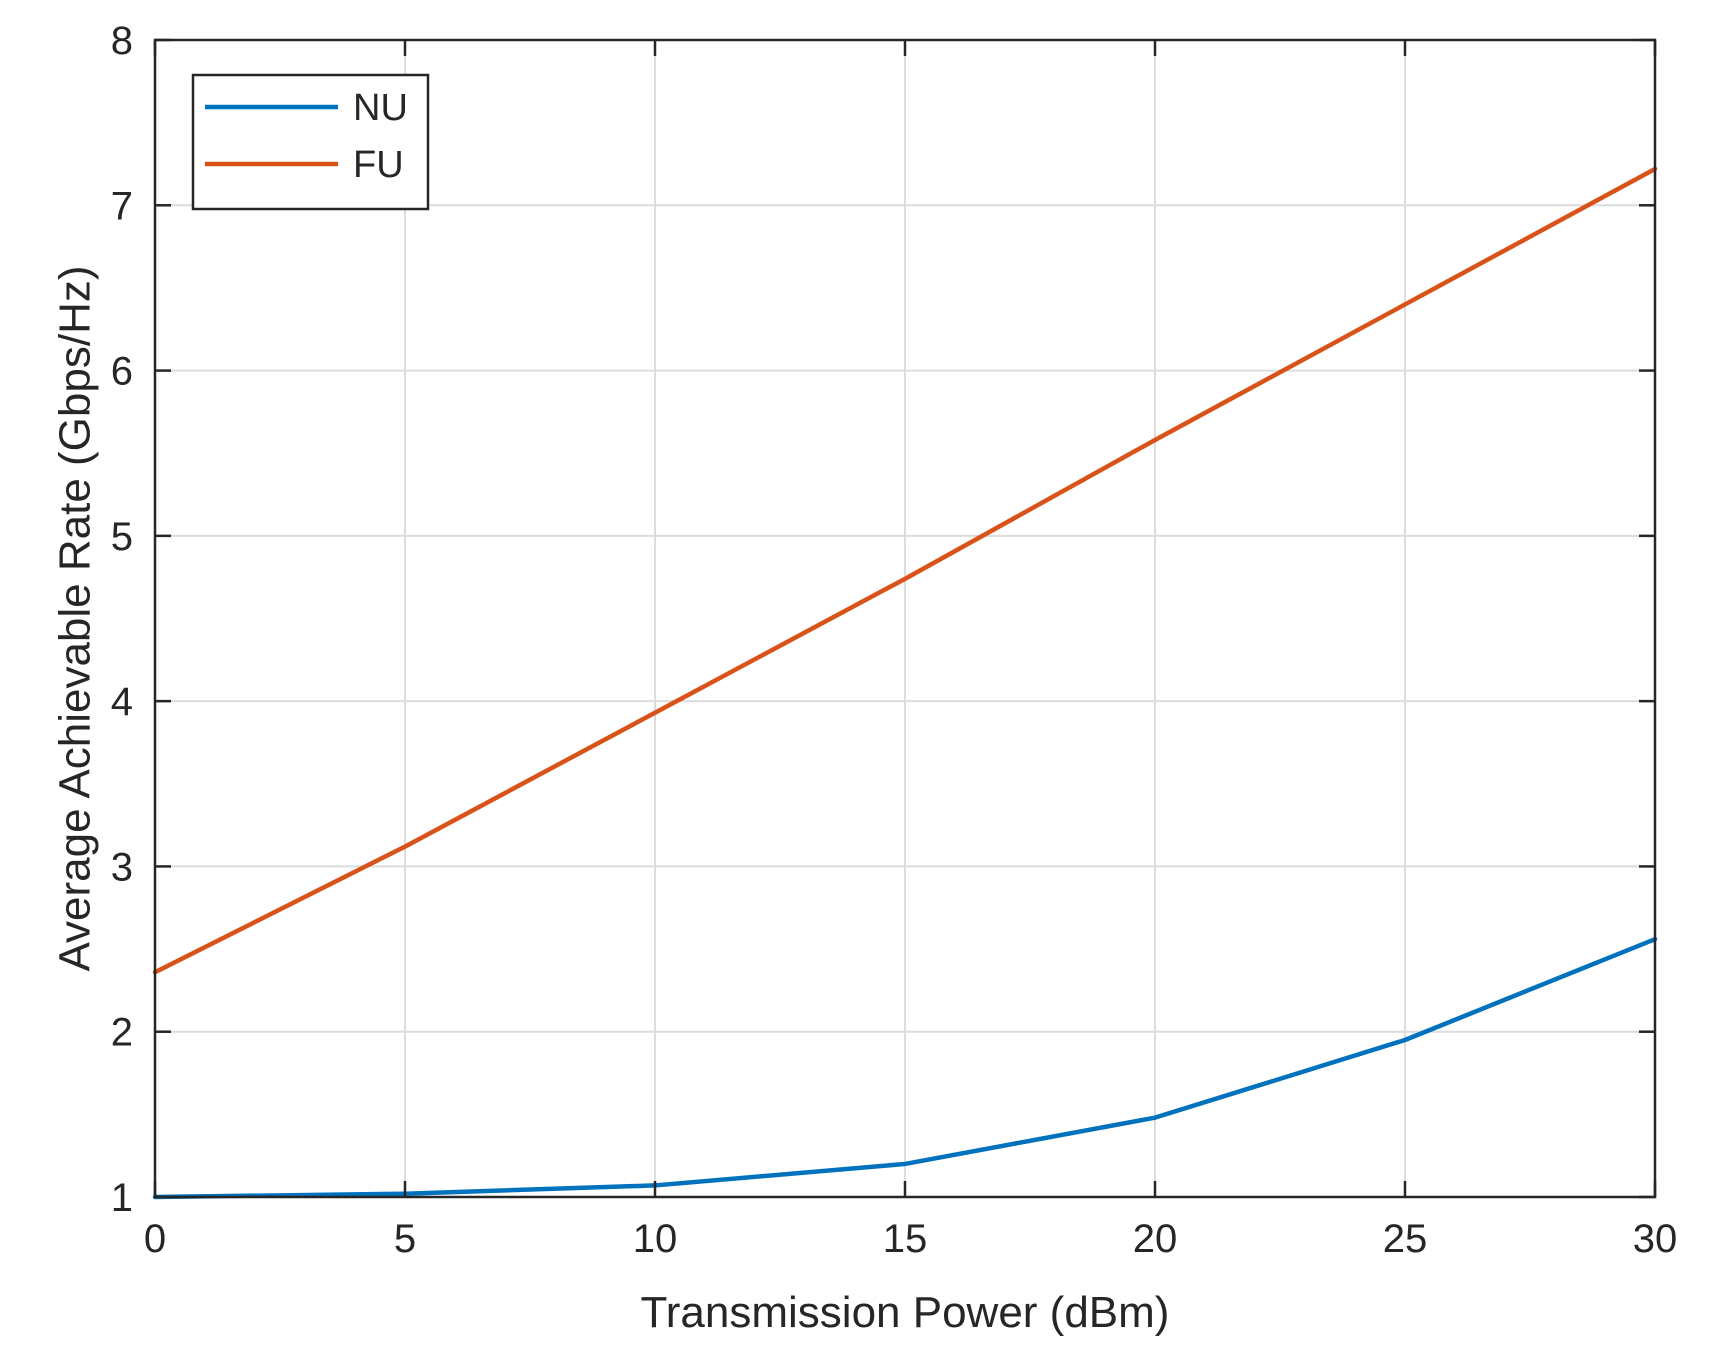 The height and width of the screenshot is (1358, 1709). What do you see at coordinates (122, 619) in the screenshot?
I see `y-tick-labels: 1 2 3 4 5 6 7 8` at bounding box center [122, 619].